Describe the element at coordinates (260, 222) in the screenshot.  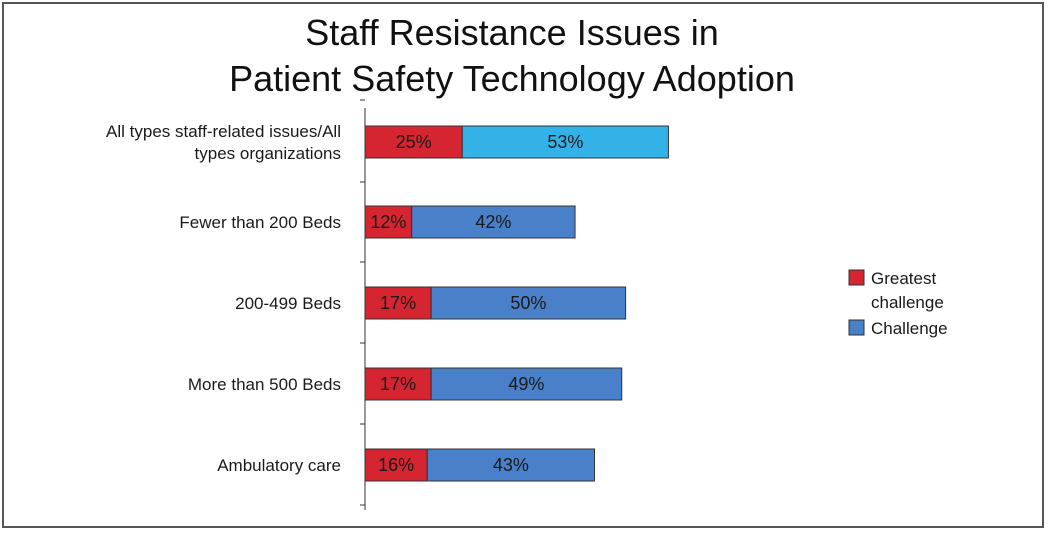
I see `category-label: Fewer than 200 Beds` at that location.